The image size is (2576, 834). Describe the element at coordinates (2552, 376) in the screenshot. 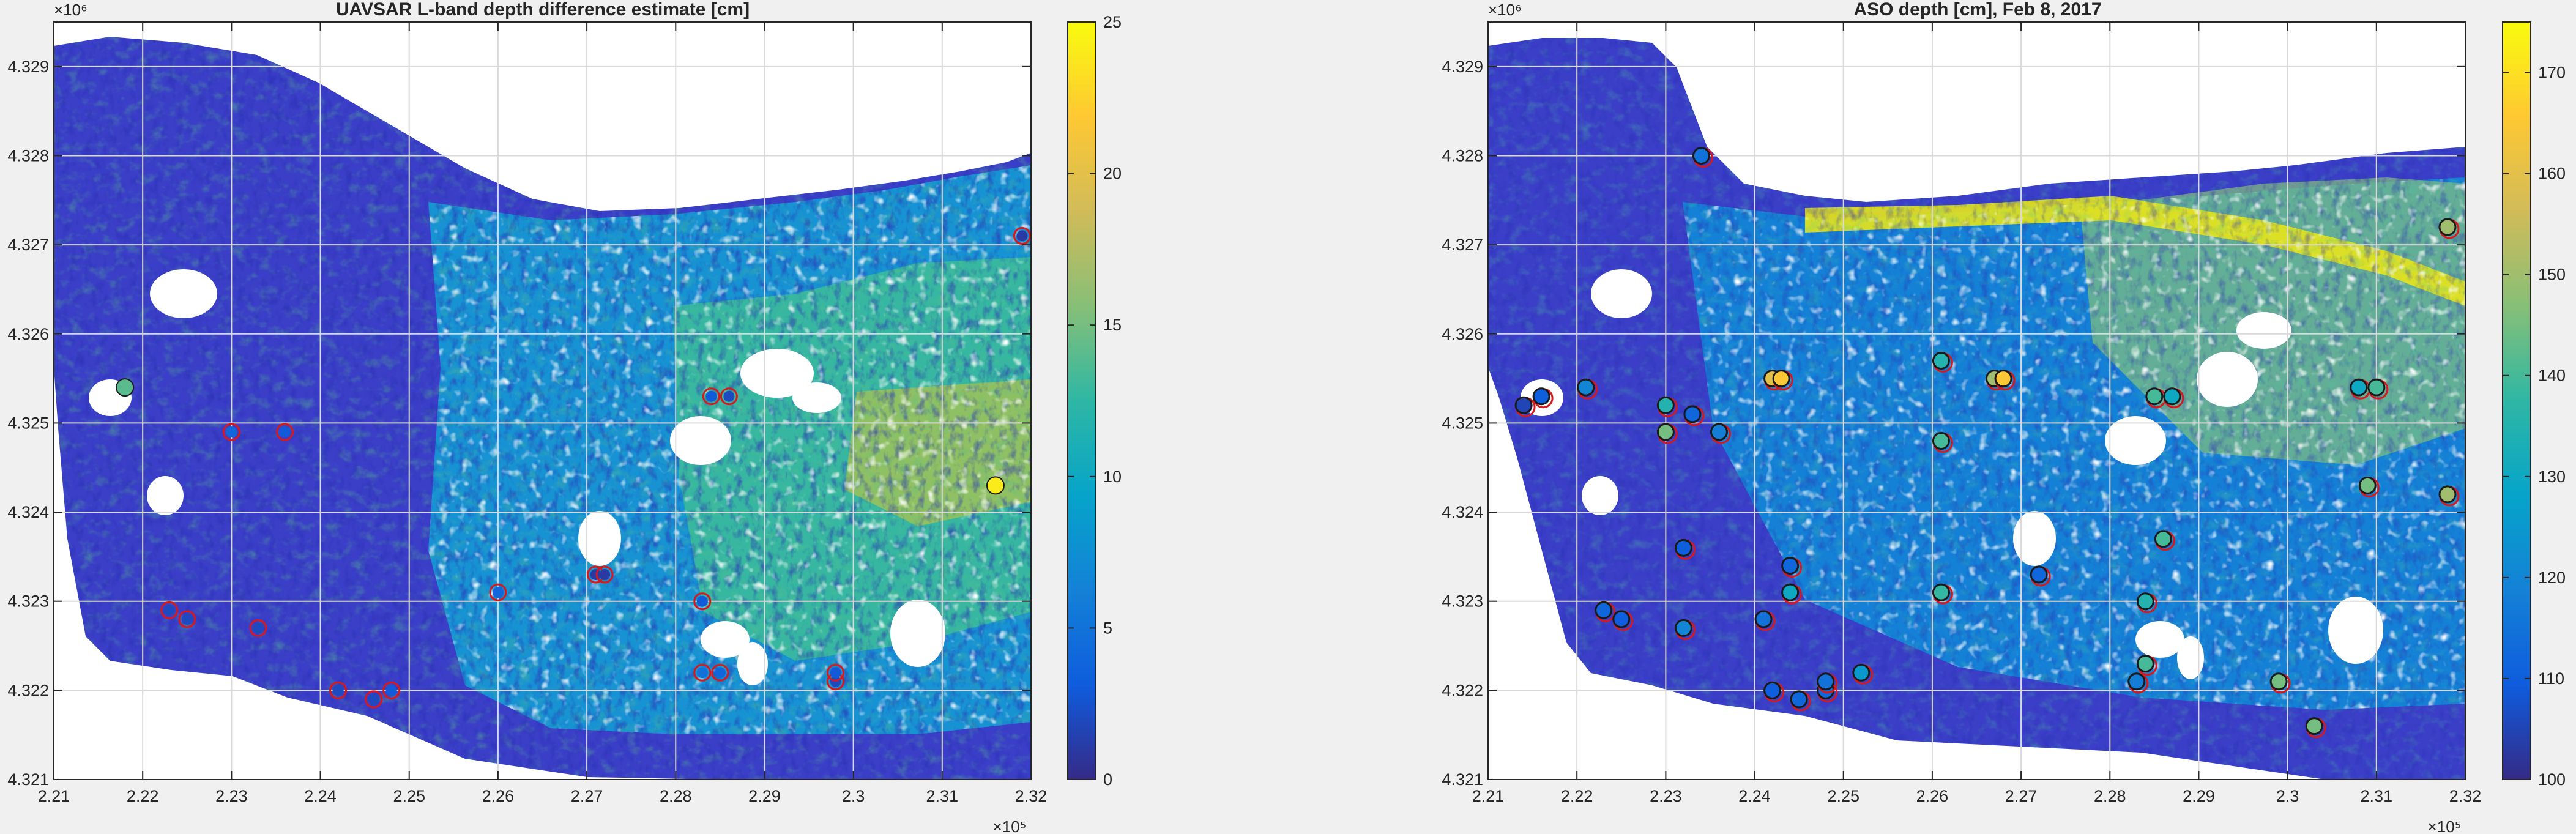

I see `colorbar-tick-label: 140` at that location.